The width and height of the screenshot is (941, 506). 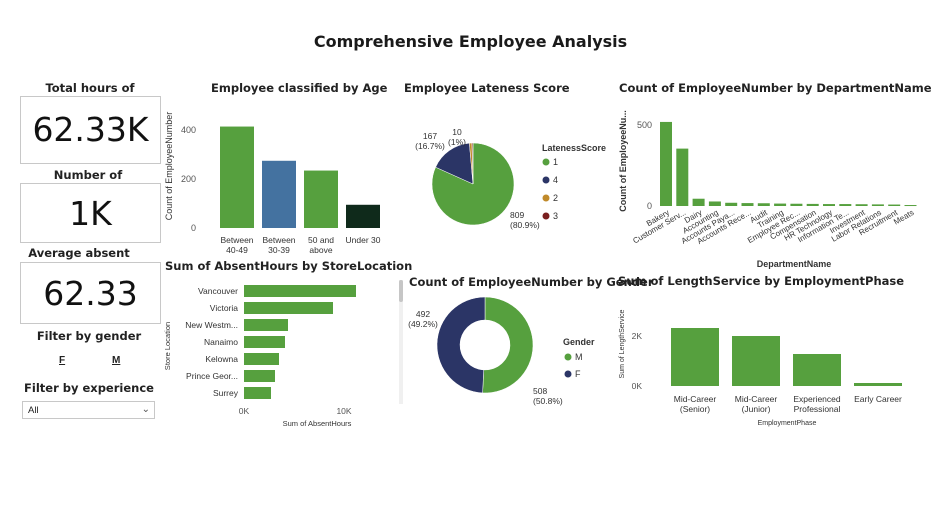 What do you see at coordinates (508, 345) in the screenshot?
I see `gender-donut-slice-M` at bounding box center [508, 345].